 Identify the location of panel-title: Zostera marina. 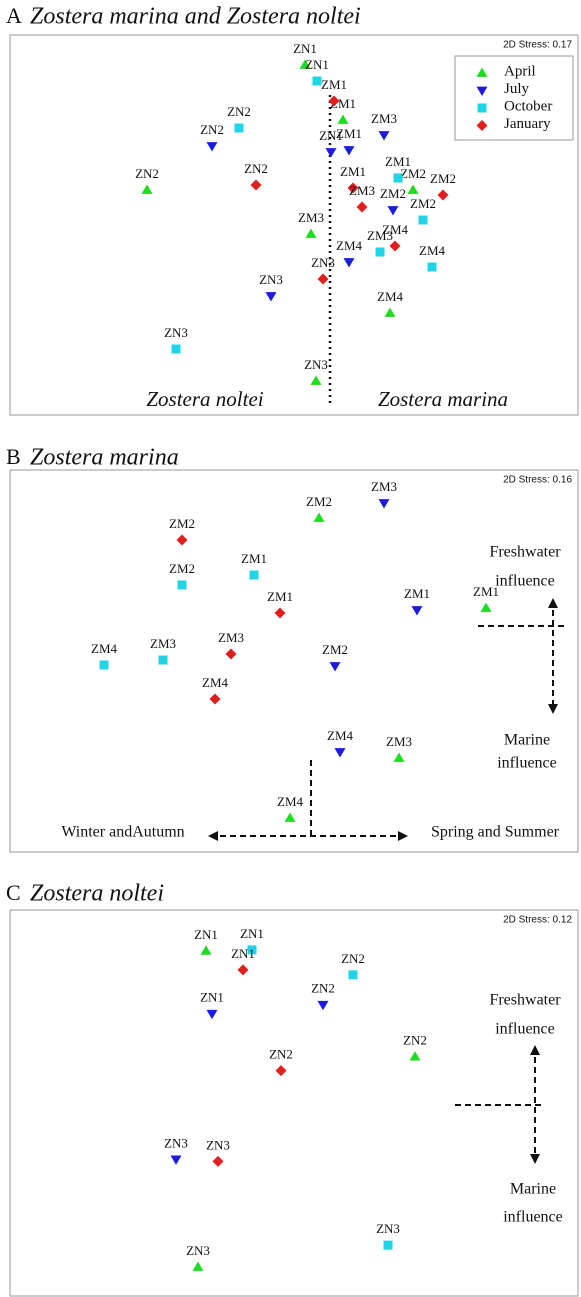
(104, 458).